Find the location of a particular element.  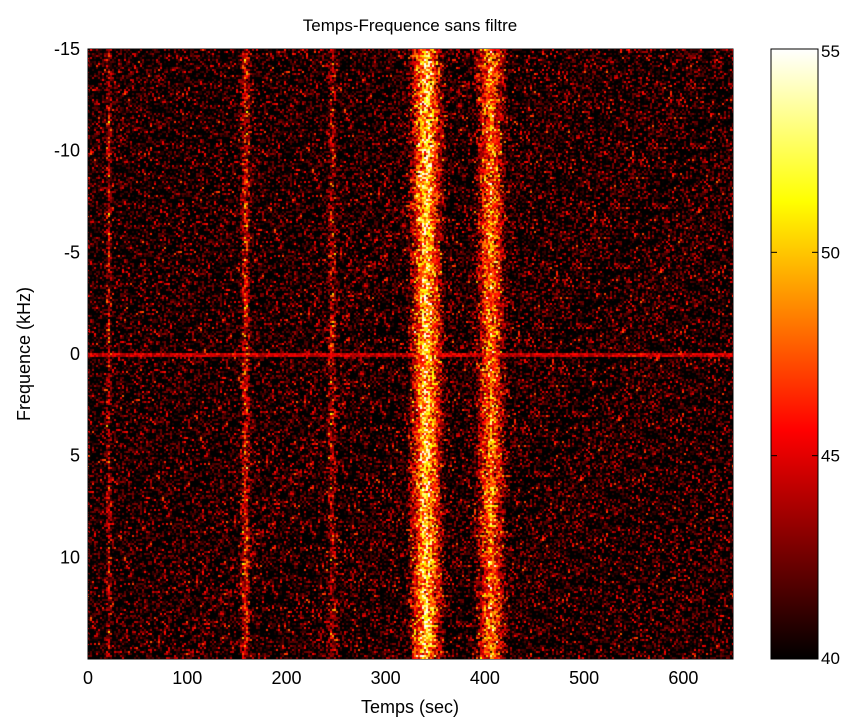

colorbar is located at coordinates (794, 354).